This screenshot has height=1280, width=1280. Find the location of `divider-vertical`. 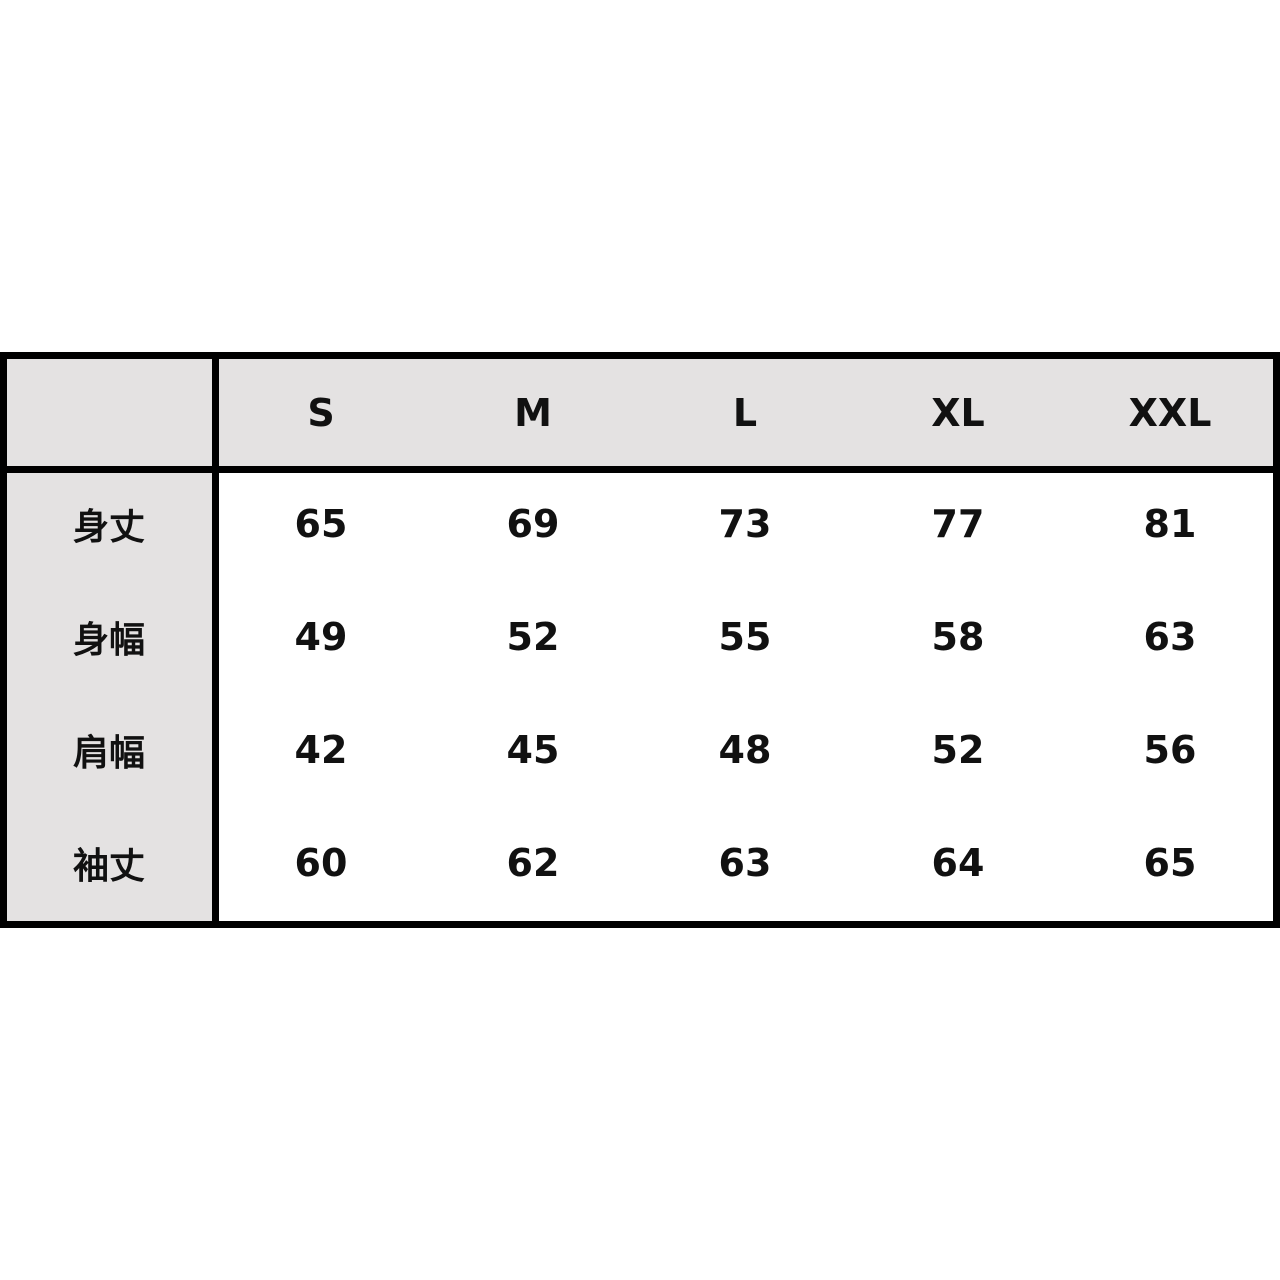

divider-vertical is located at coordinates (215, 640).